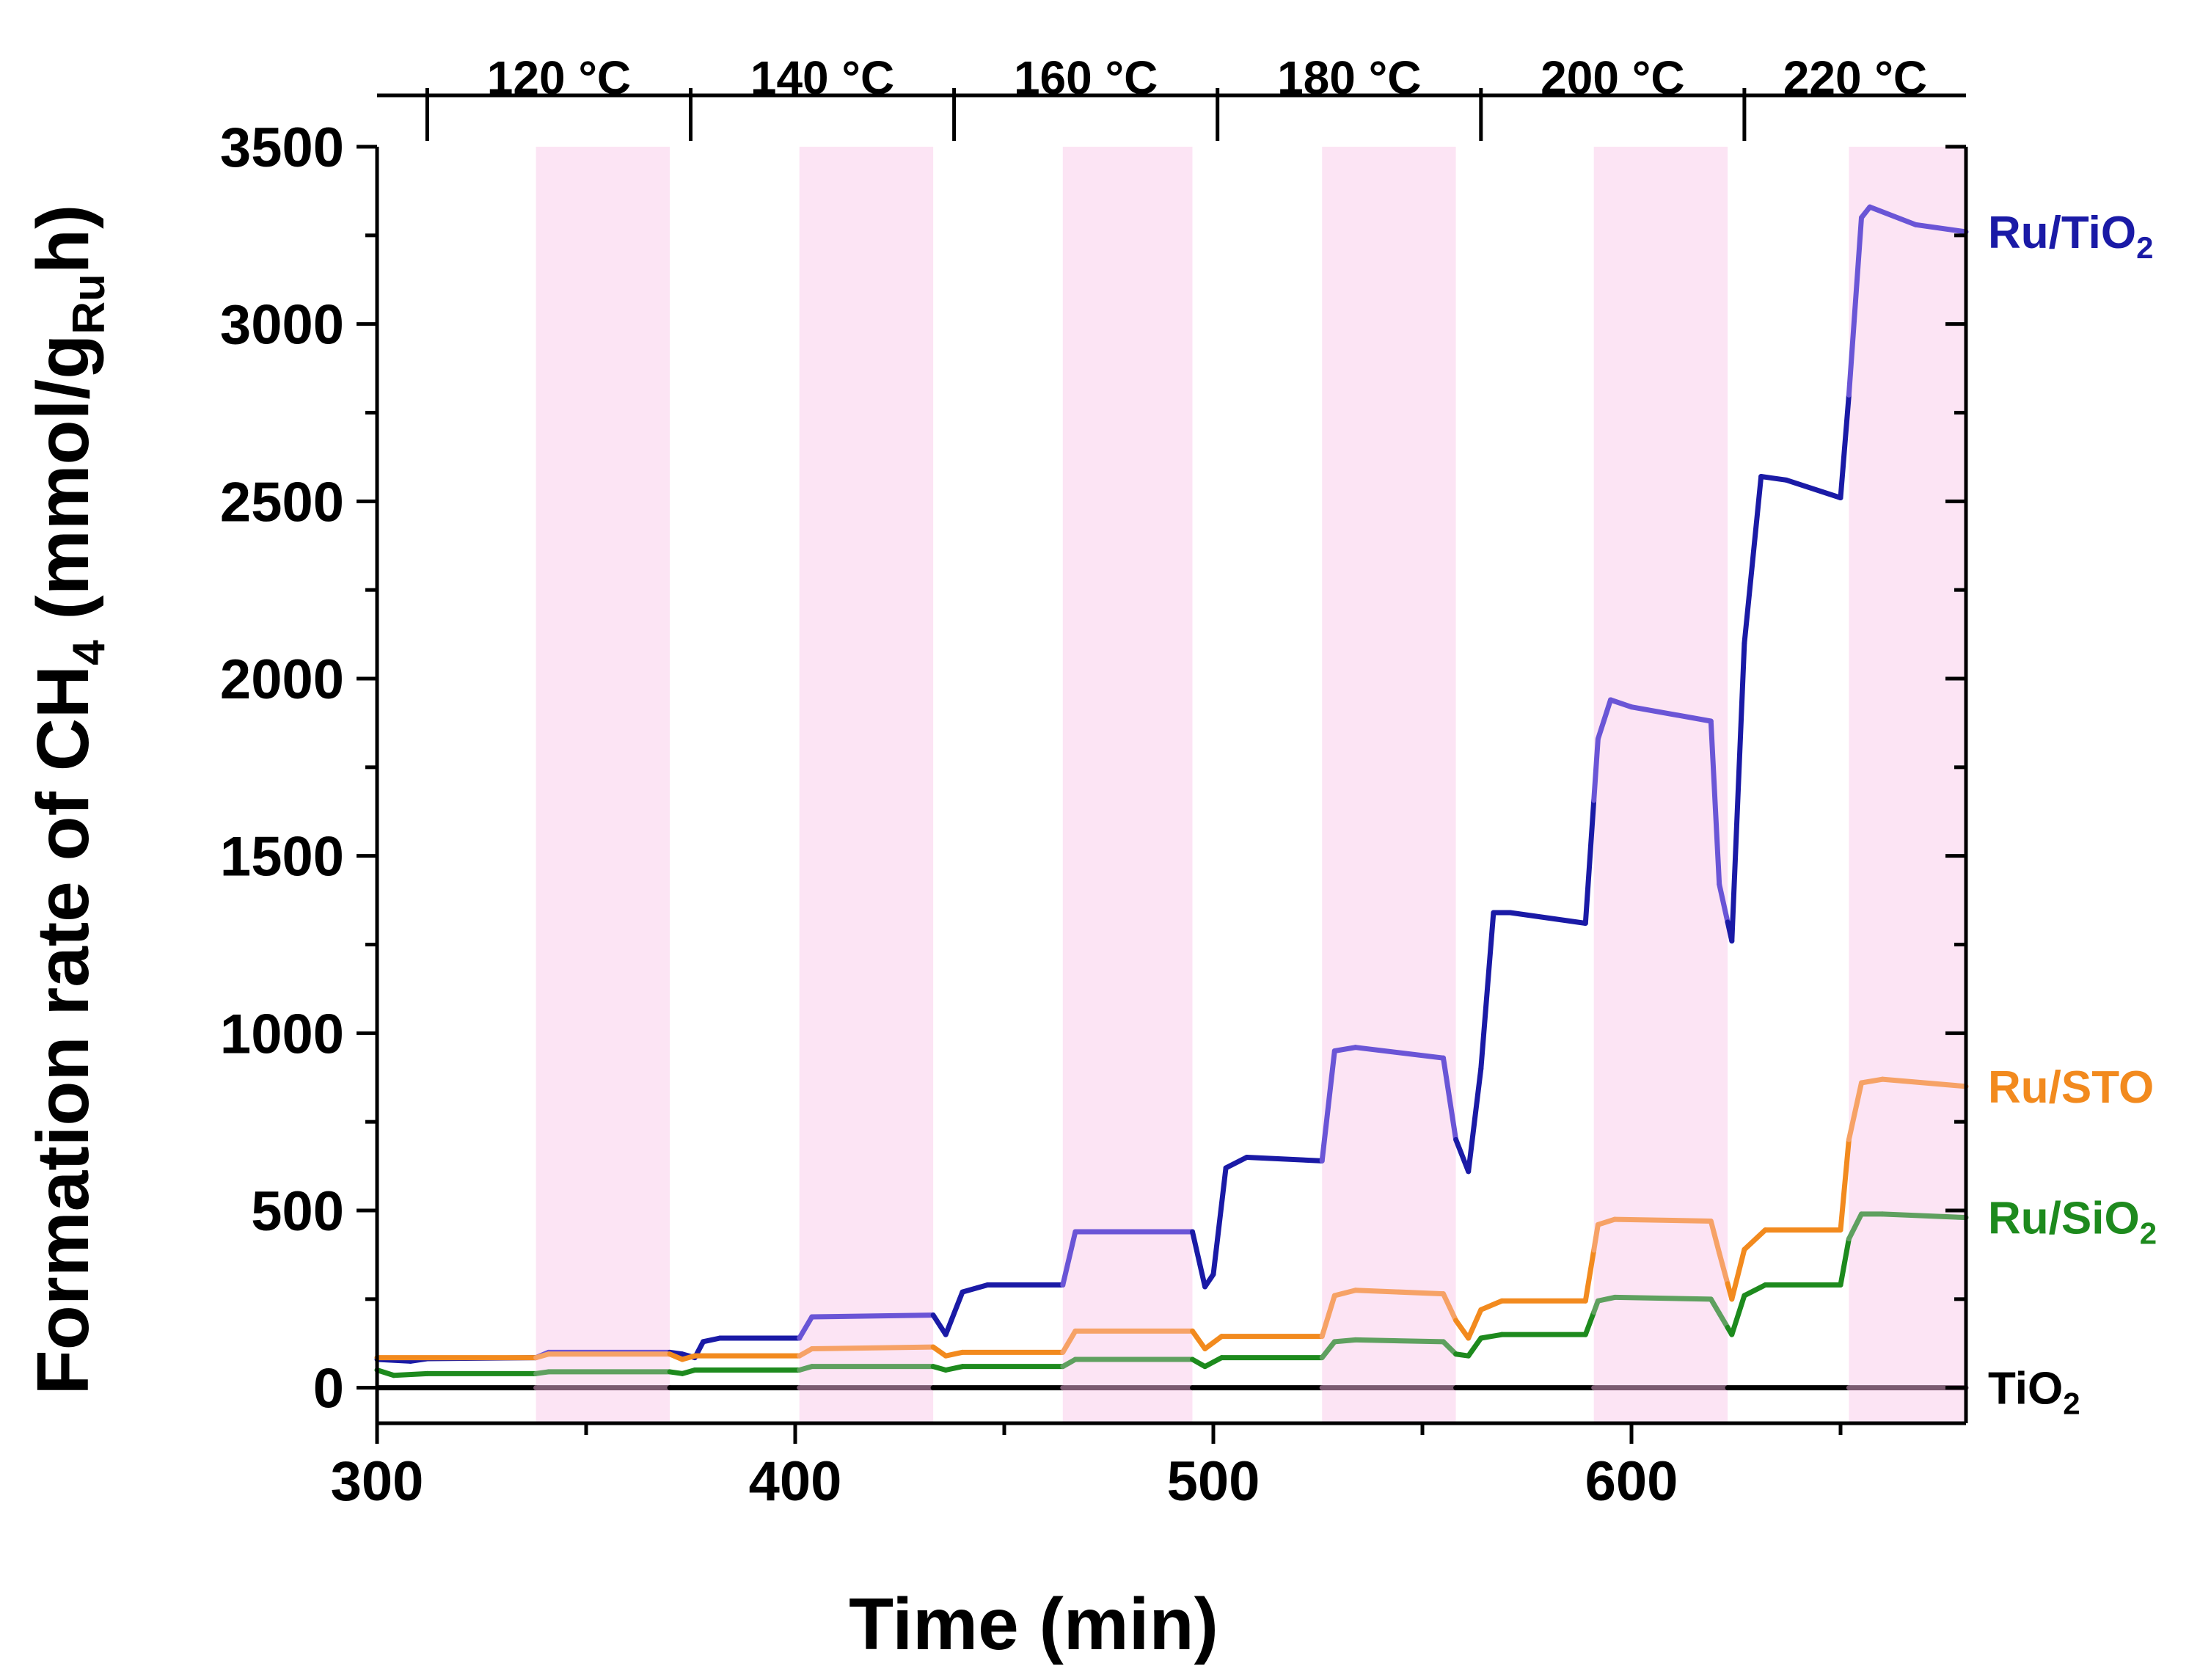 The height and width of the screenshot is (1680, 2200). What do you see at coordinates (2026, 1389) in the screenshot?
I see `series-label-main: TiO` at bounding box center [2026, 1389].